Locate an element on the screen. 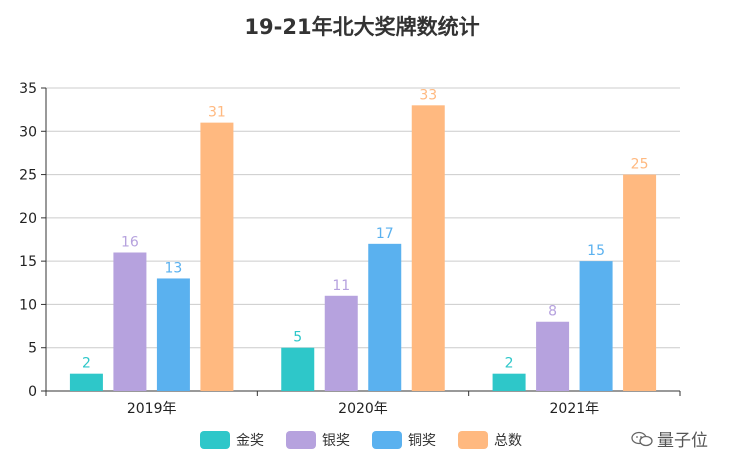  wechat-icon is located at coordinates (642, 438).